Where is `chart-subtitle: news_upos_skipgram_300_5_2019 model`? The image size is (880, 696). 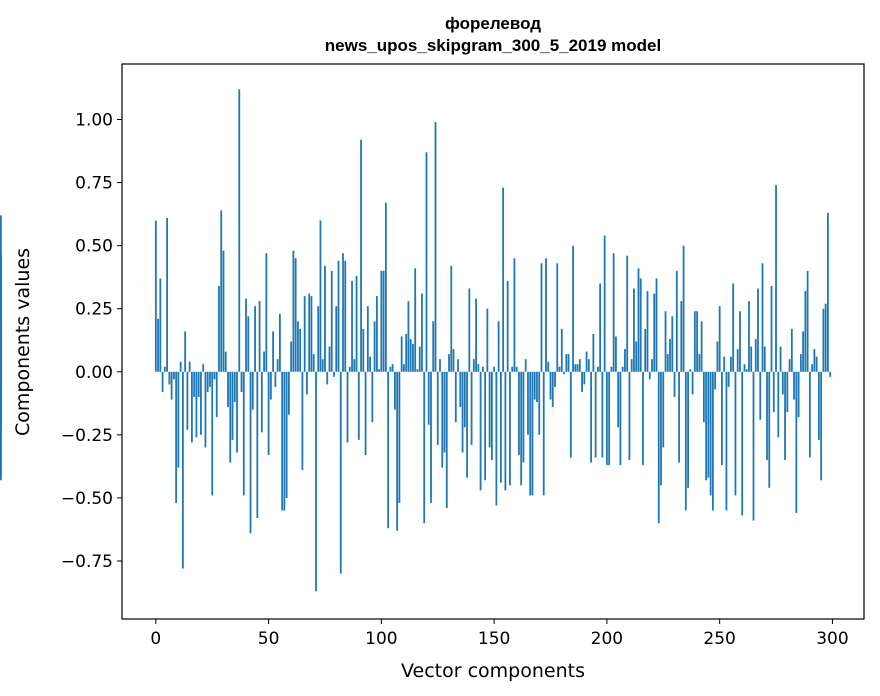 chart-subtitle: news_upos_skipgram_300_5_2019 model is located at coordinates (493, 45).